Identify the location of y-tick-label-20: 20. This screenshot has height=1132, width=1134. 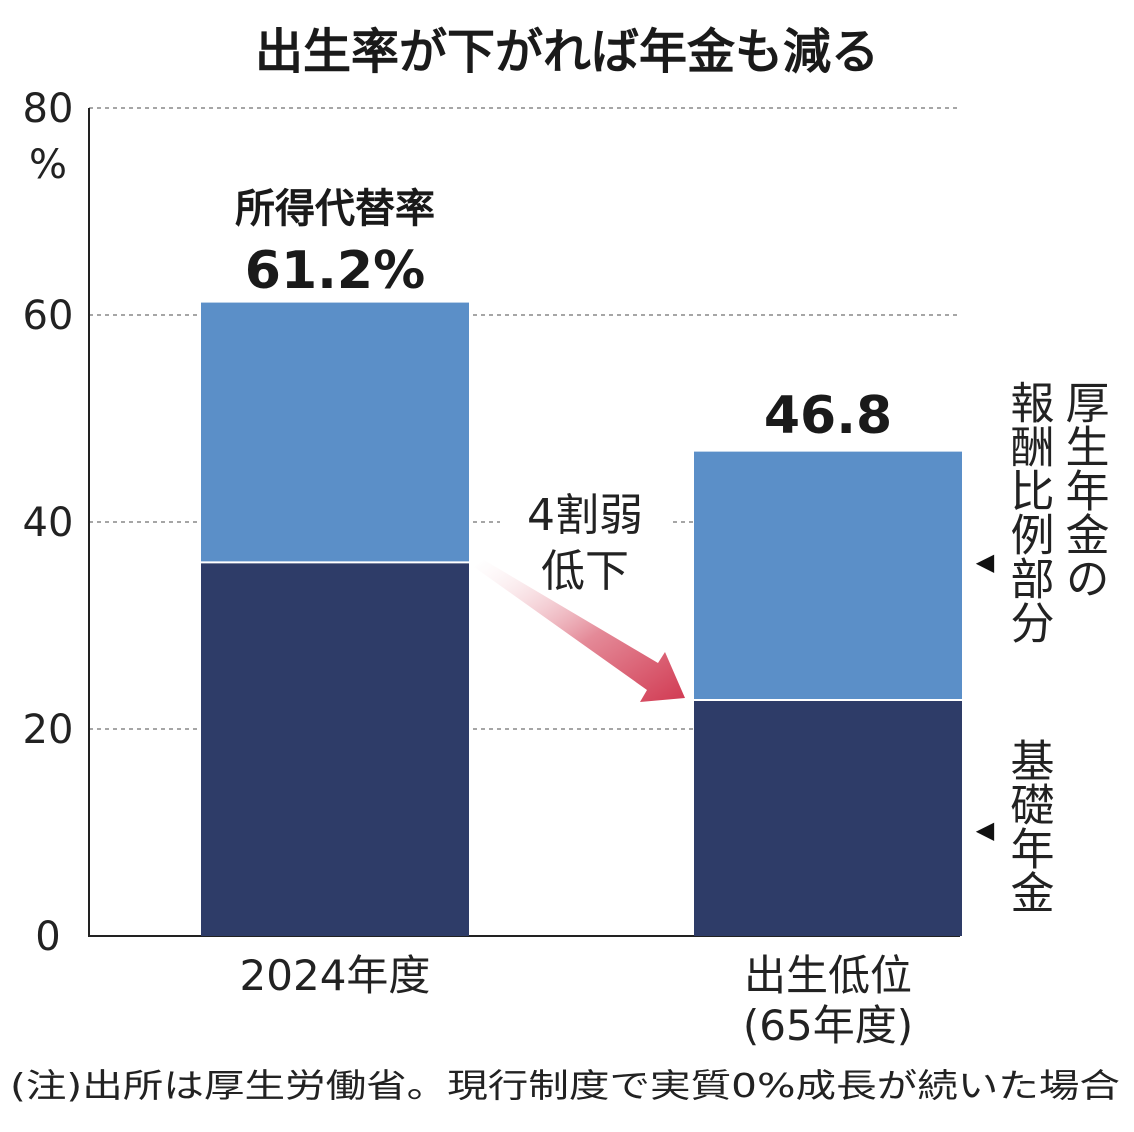
(48, 730).